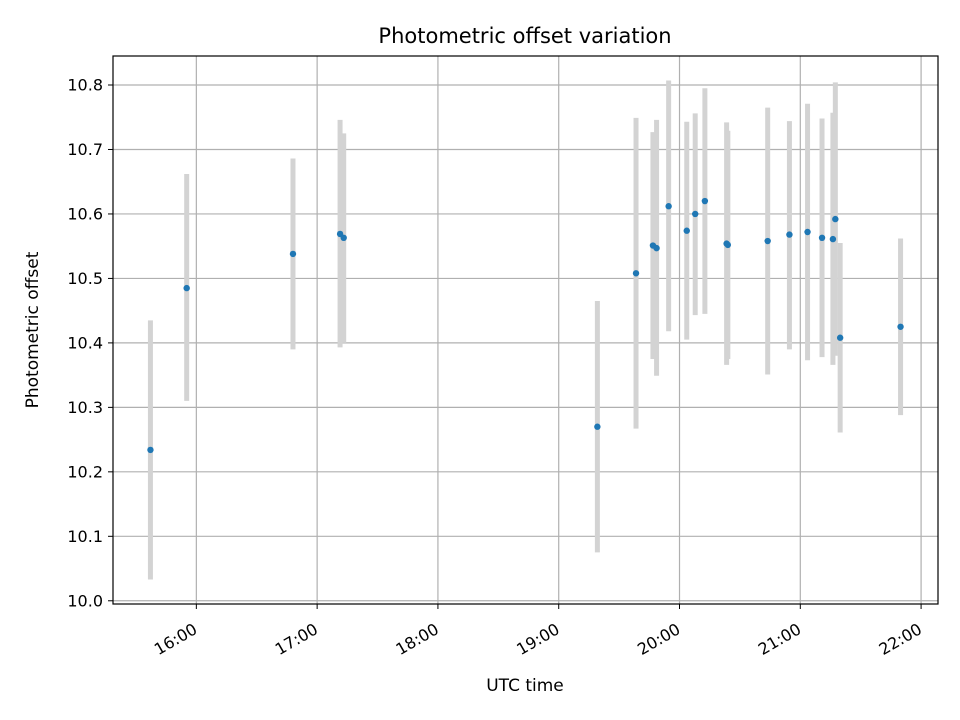 The width and height of the screenshot is (960, 720). What do you see at coordinates (85, 149) in the screenshot?
I see `y-tick-label: 10.7` at bounding box center [85, 149].